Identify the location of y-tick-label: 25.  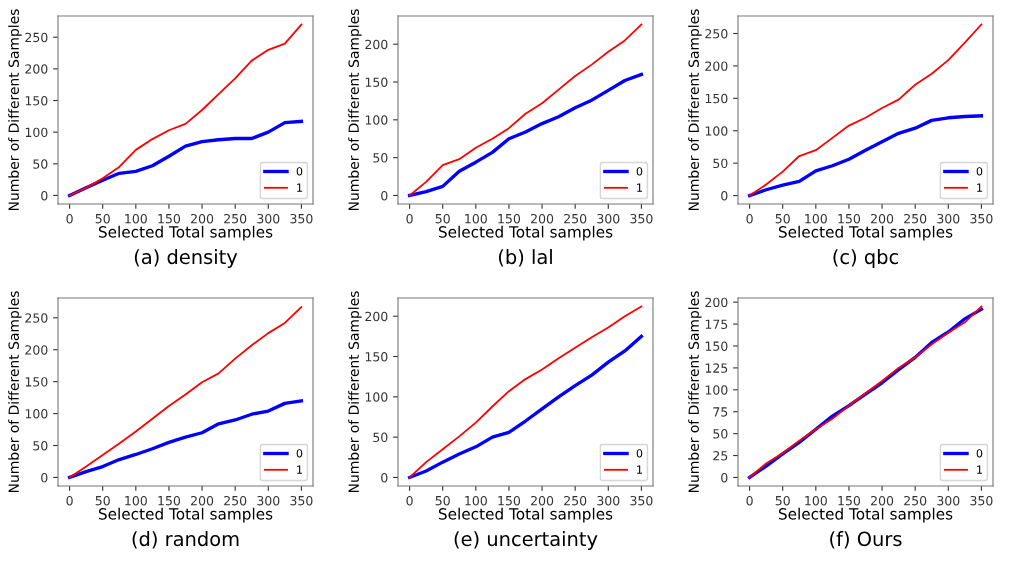
(720, 456).